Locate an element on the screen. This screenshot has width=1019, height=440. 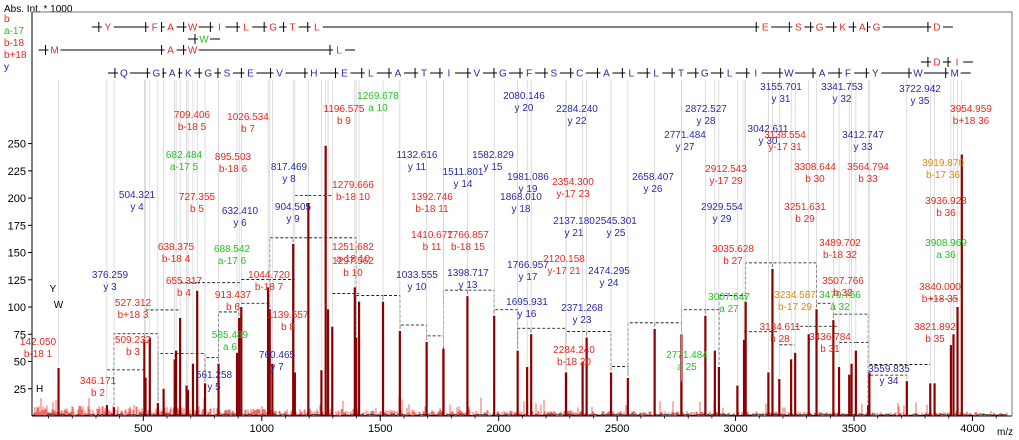
sequence-letter: H is located at coordinates (313, 74).